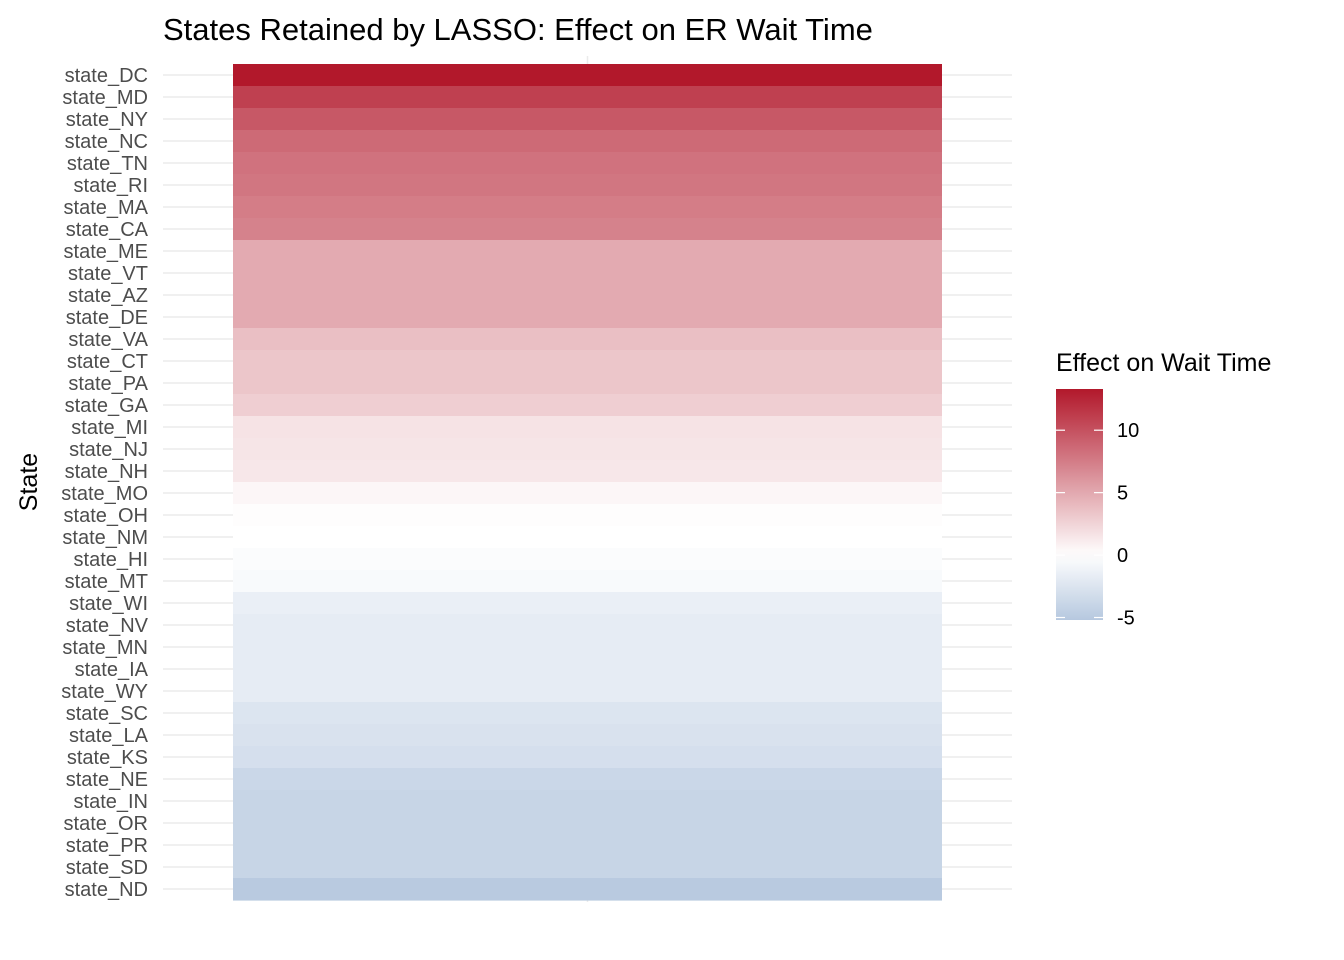 This screenshot has height=960, width=1344. I want to click on y-tick-label: state_NJ, so click(108, 450).